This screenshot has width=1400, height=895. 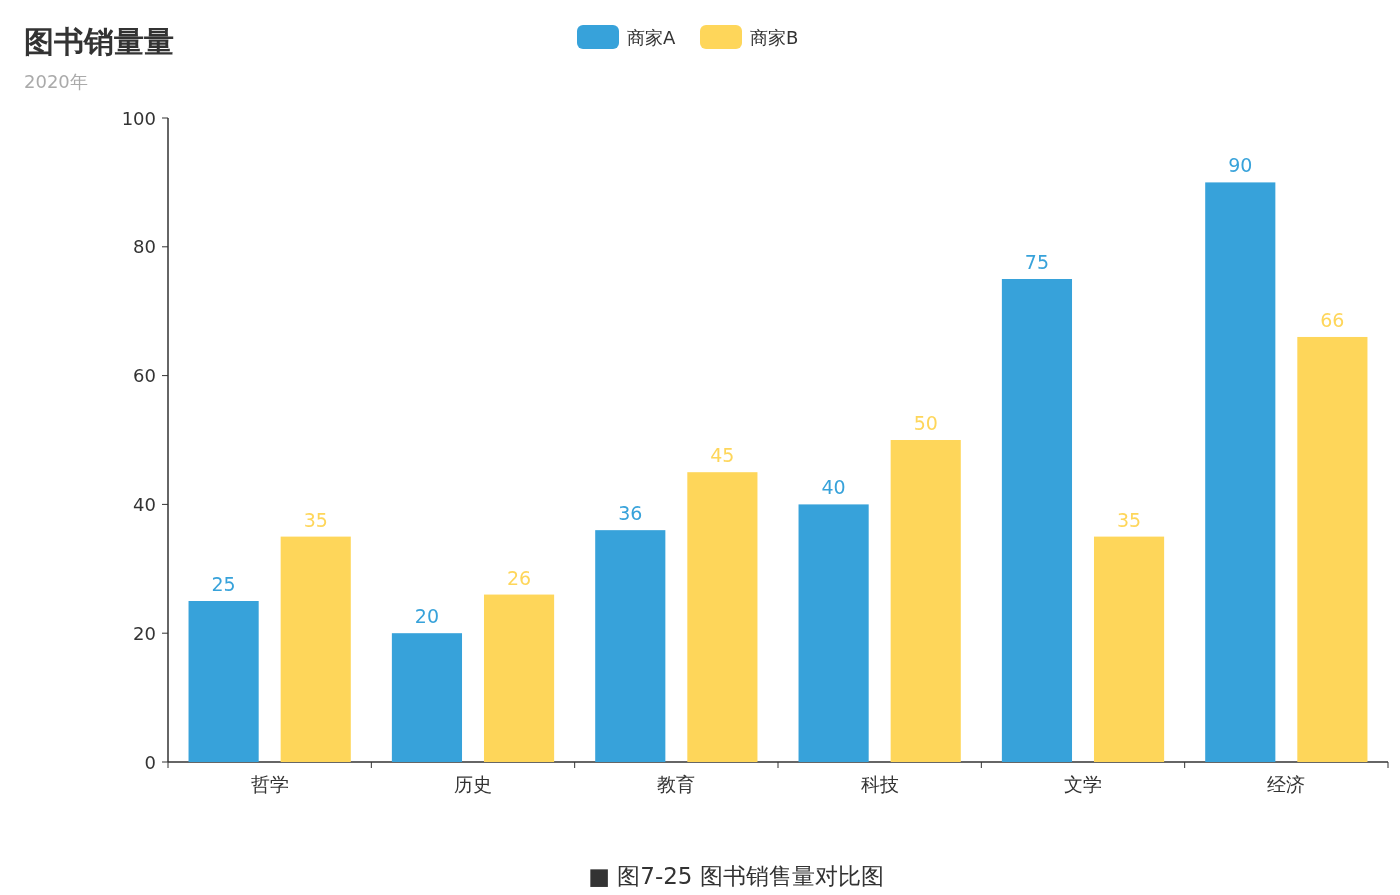 What do you see at coordinates (651, 37) in the screenshot?
I see `legend-label: 商家A` at bounding box center [651, 37].